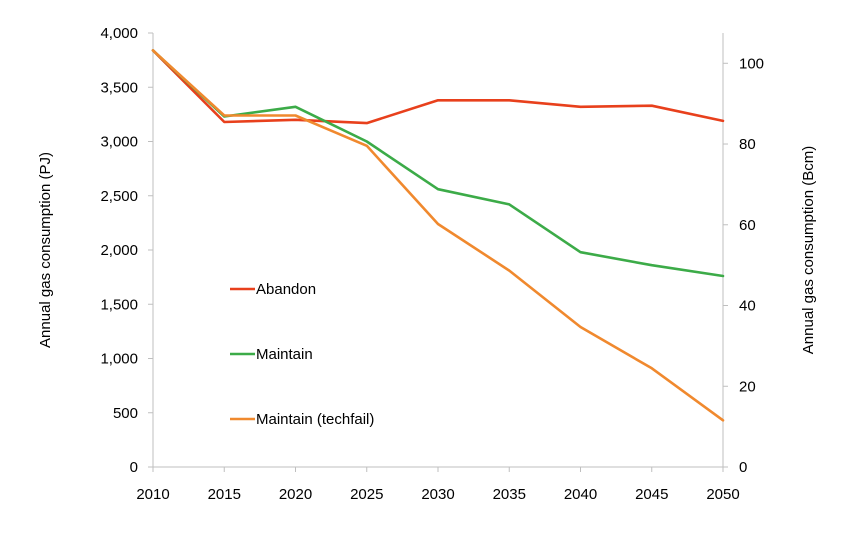 This screenshot has width=850, height=555. Describe the element at coordinates (119, 359) in the screenshot. I see `left-y-tick-label: 1,000` at that location.